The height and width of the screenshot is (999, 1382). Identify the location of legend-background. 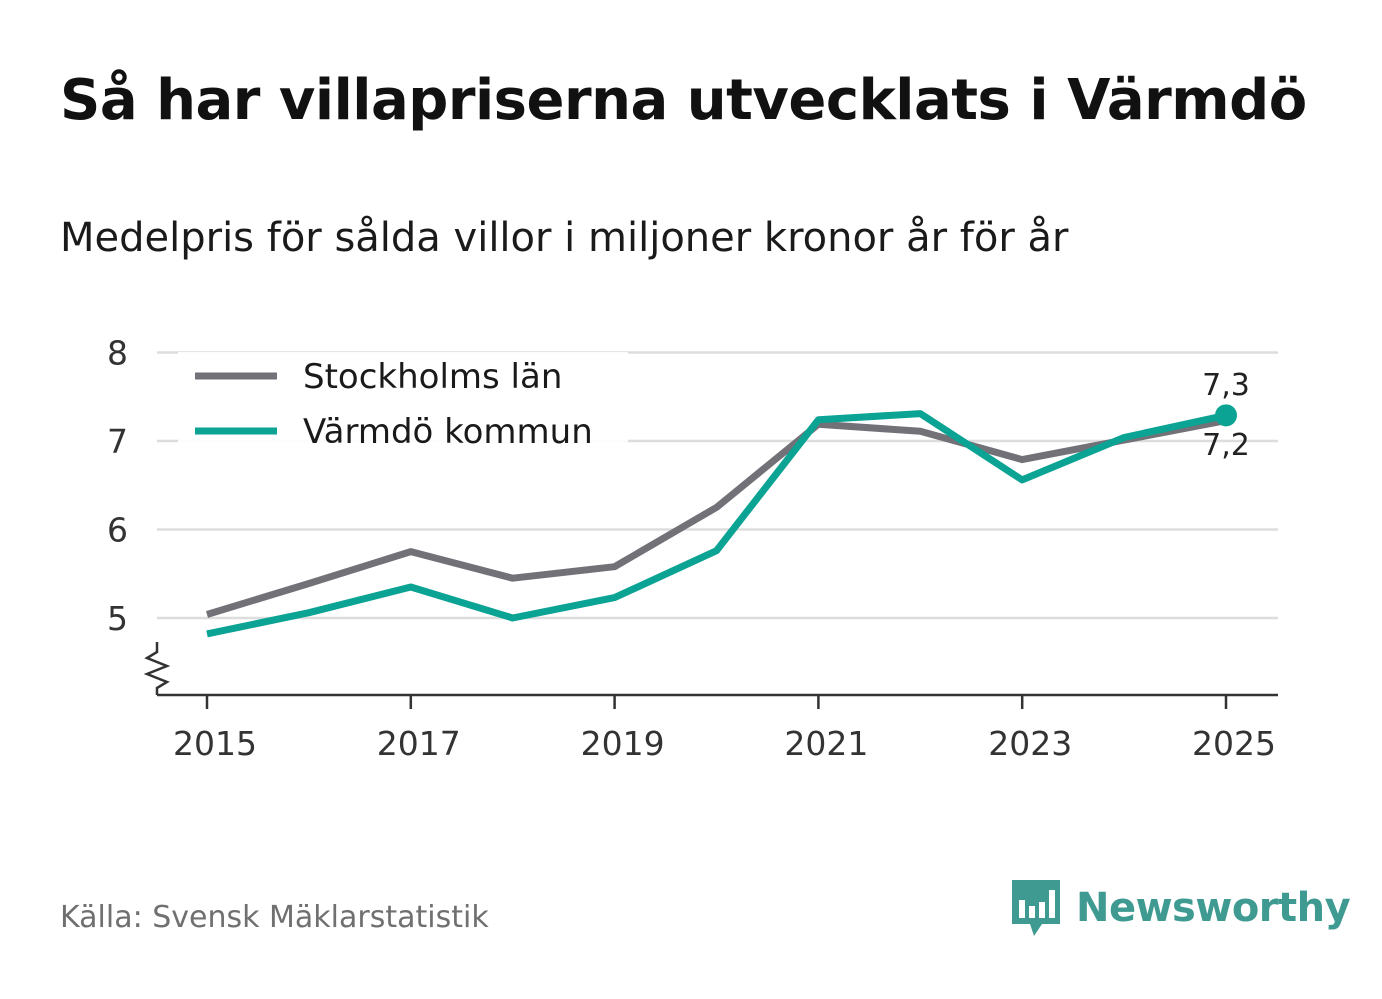
(403, 407).